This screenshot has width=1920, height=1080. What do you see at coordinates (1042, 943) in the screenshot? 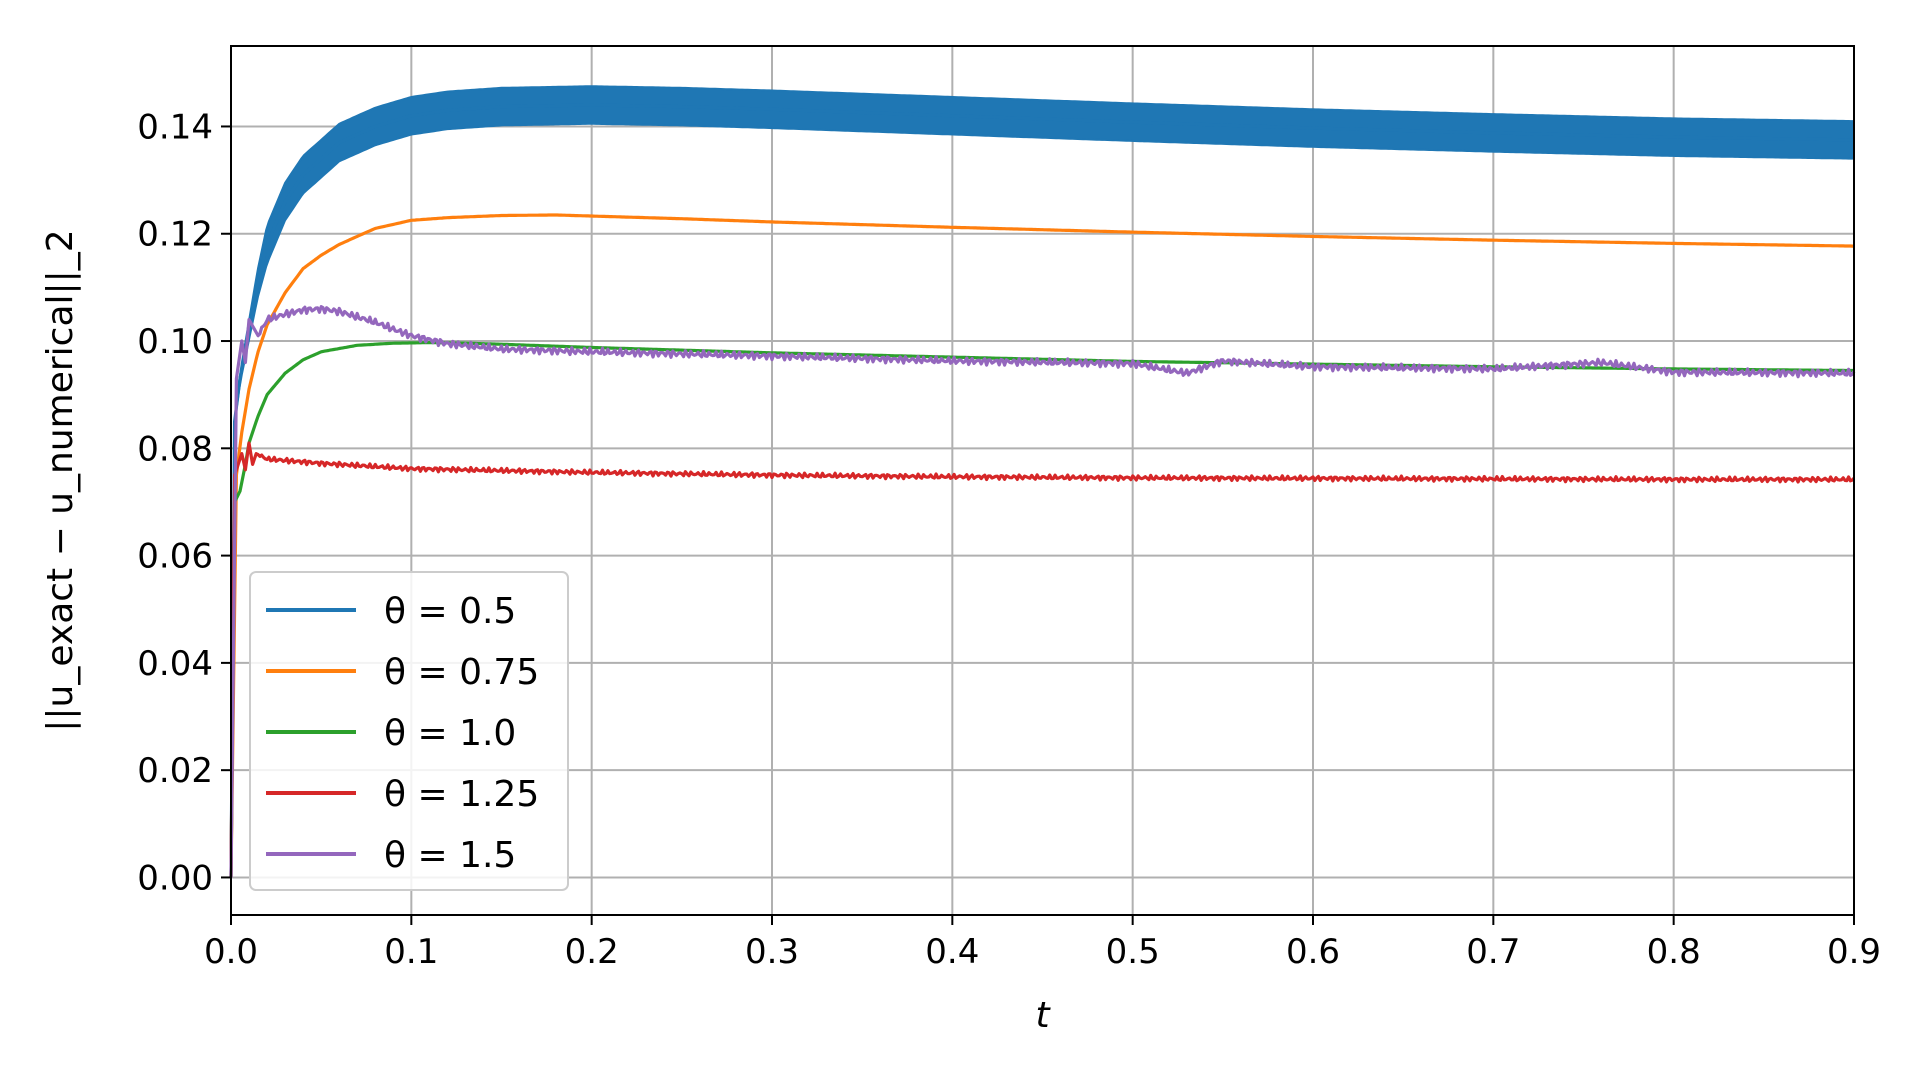
I see `x-axis: 0.0 0.1 0.2 0.3 0.4 0.5 0.6 0.7 0.8 0.9` at bounding box center [1042, 943].